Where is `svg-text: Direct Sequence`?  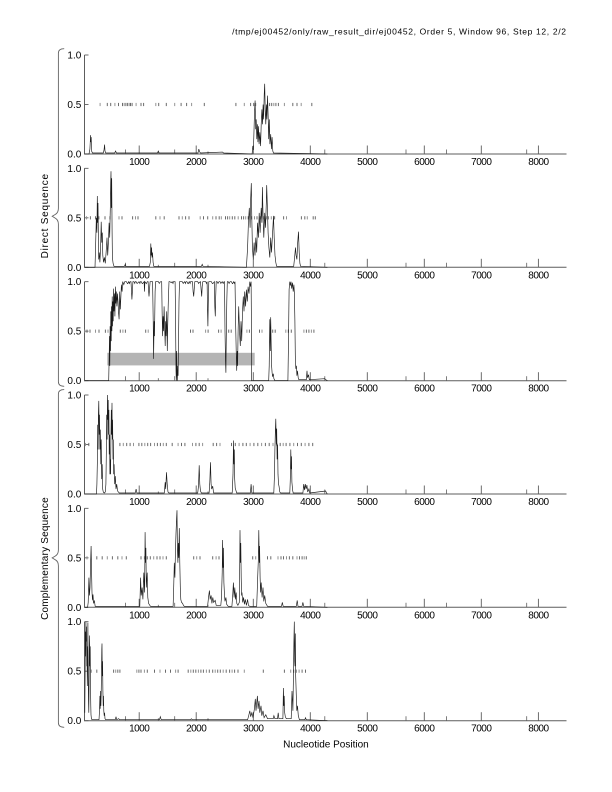
svg-text: Direct Sequence is located at coordinates (45, 215).